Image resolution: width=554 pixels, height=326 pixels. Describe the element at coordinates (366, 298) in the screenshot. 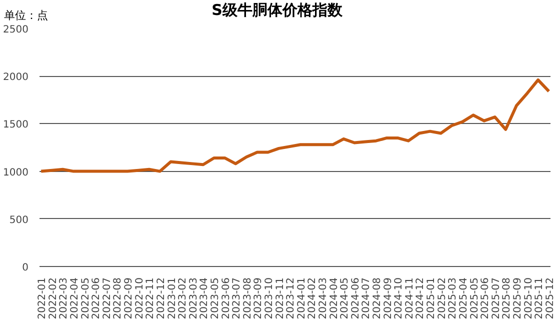

I see `x-tick-label: 2024-07` at that location.